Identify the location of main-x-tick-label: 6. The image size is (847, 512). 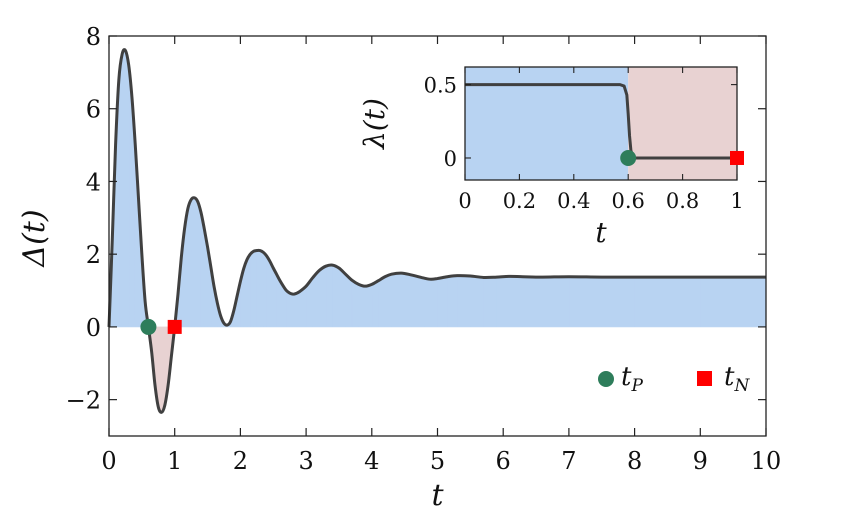
(503, 461).